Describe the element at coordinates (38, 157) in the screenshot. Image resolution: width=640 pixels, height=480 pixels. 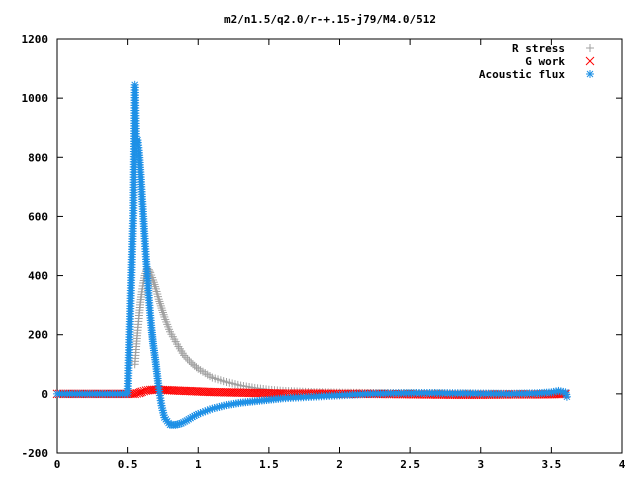
I see `y-tick-label: 800` at that location.